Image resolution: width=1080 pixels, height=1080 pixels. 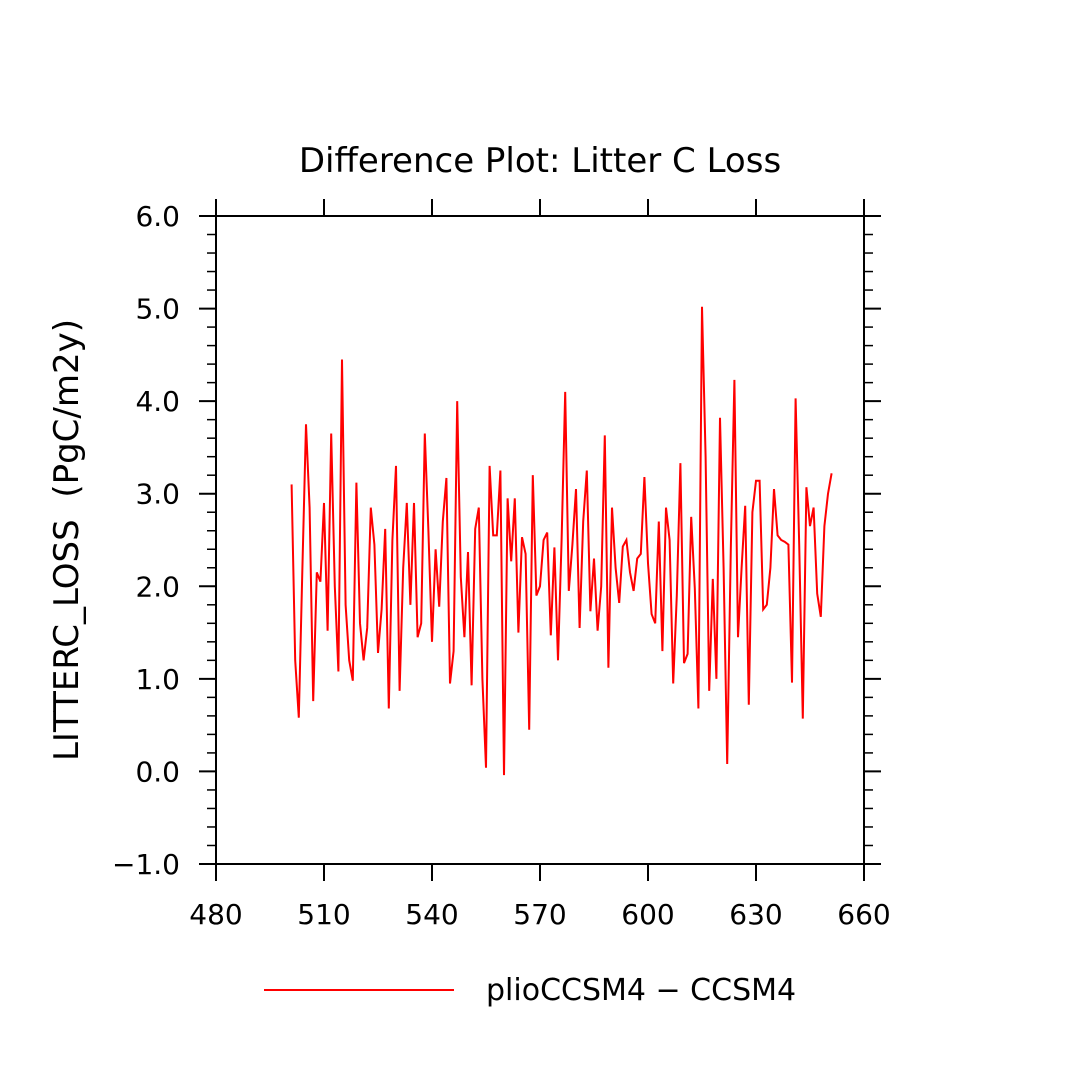 I want to click on x-tick-label: 600, so click(x=647, y=914).